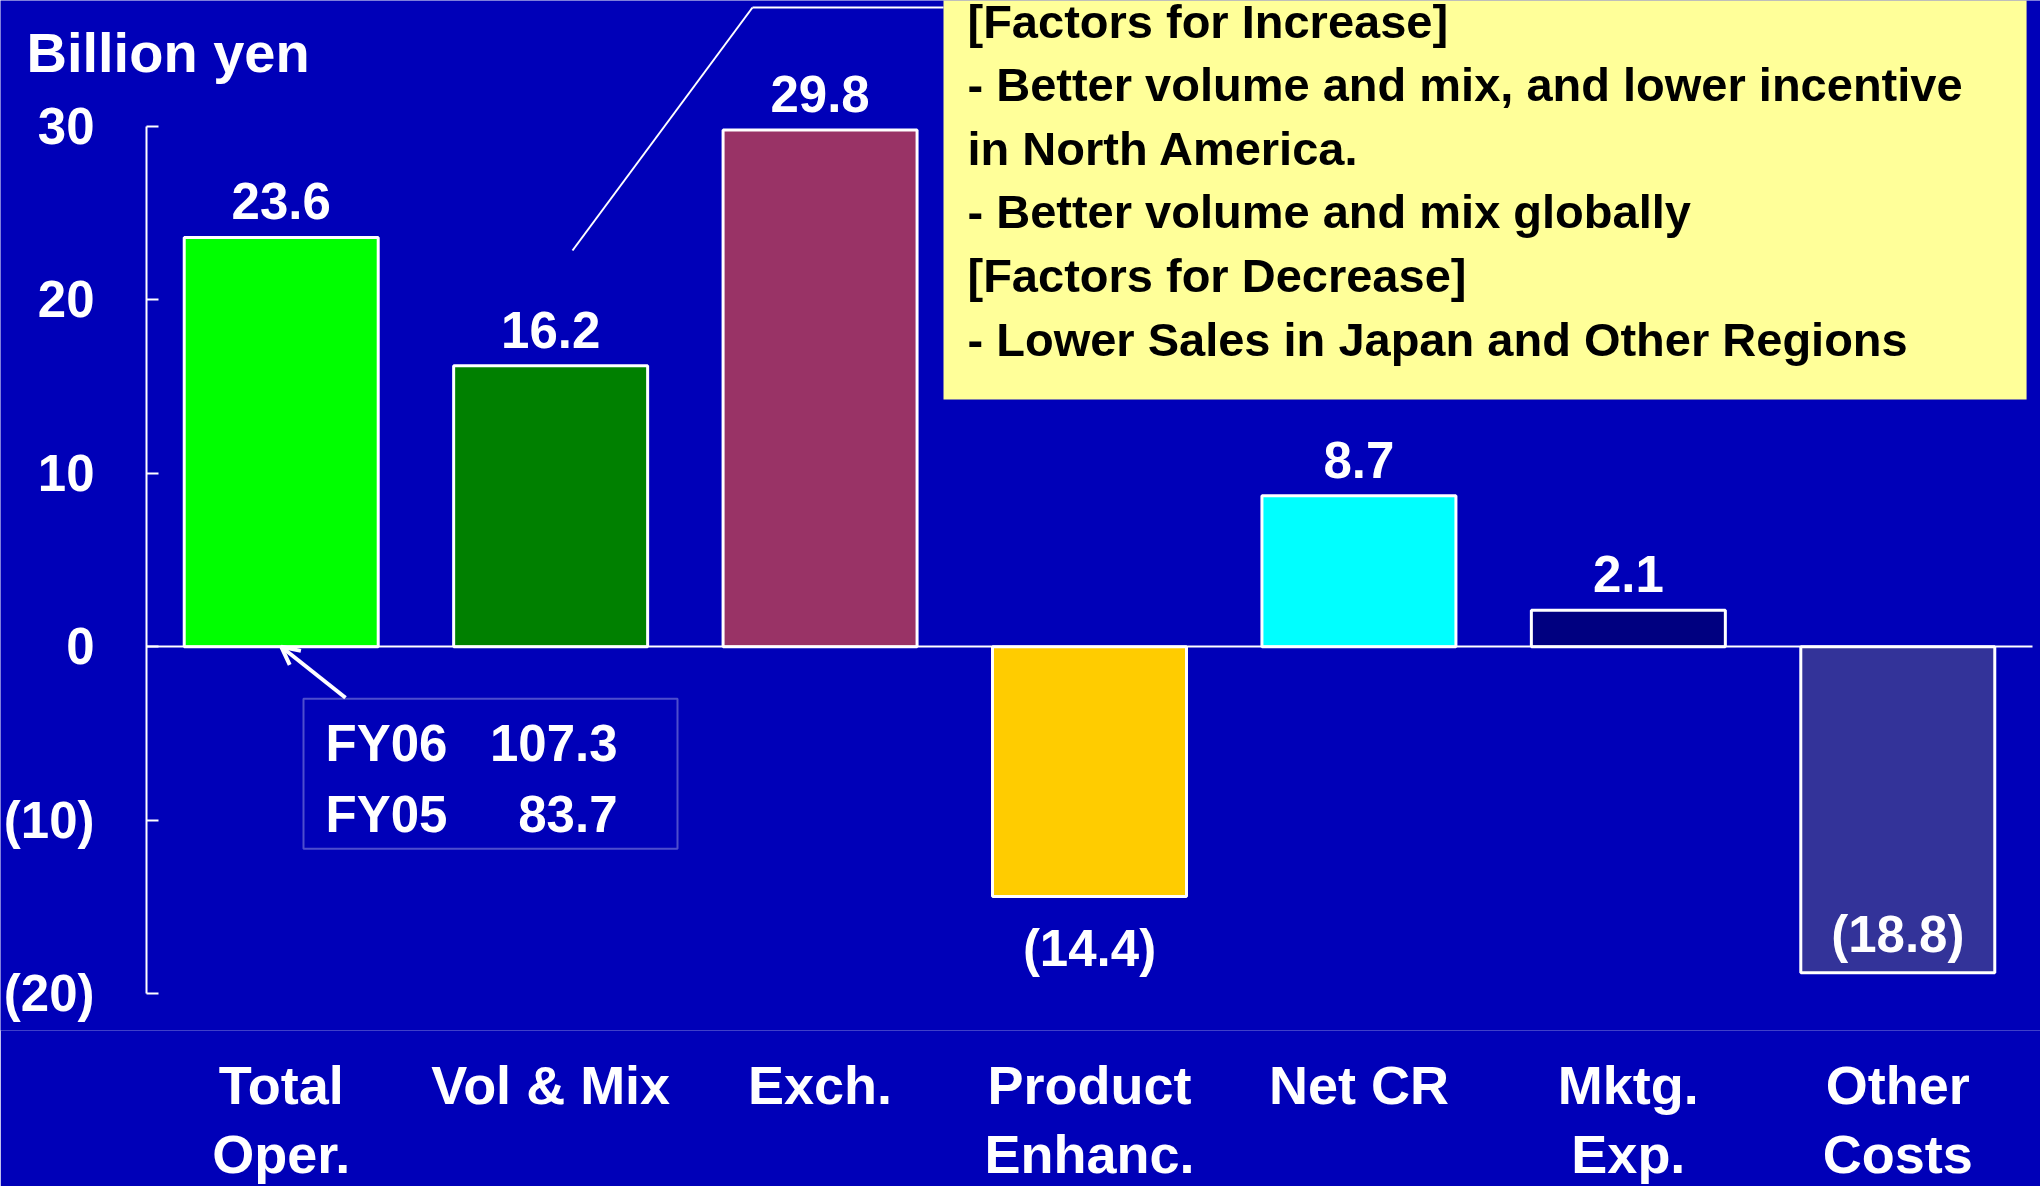 This screenshot has width=2040, height=1186. I want to click on x-tick-label: Exch., so click(820, 1084).